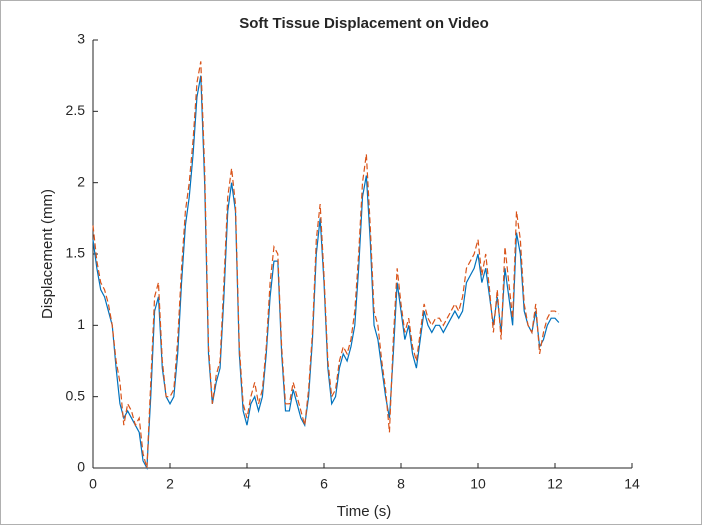 Image resolution: width=702 pixels, height=525 pixels. Describe the element at coordinates (247, 484) in the screenshot. I see `x-tick-label: 4` at that location.